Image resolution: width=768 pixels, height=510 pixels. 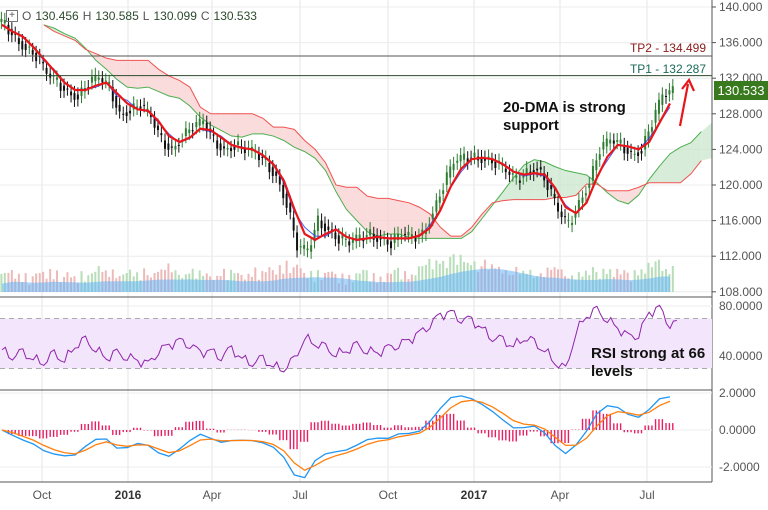 What do you see at coordinates (12, 16) in the screenshot?
I see `expand-plus-icon: +` at bounding box center [12, 16].